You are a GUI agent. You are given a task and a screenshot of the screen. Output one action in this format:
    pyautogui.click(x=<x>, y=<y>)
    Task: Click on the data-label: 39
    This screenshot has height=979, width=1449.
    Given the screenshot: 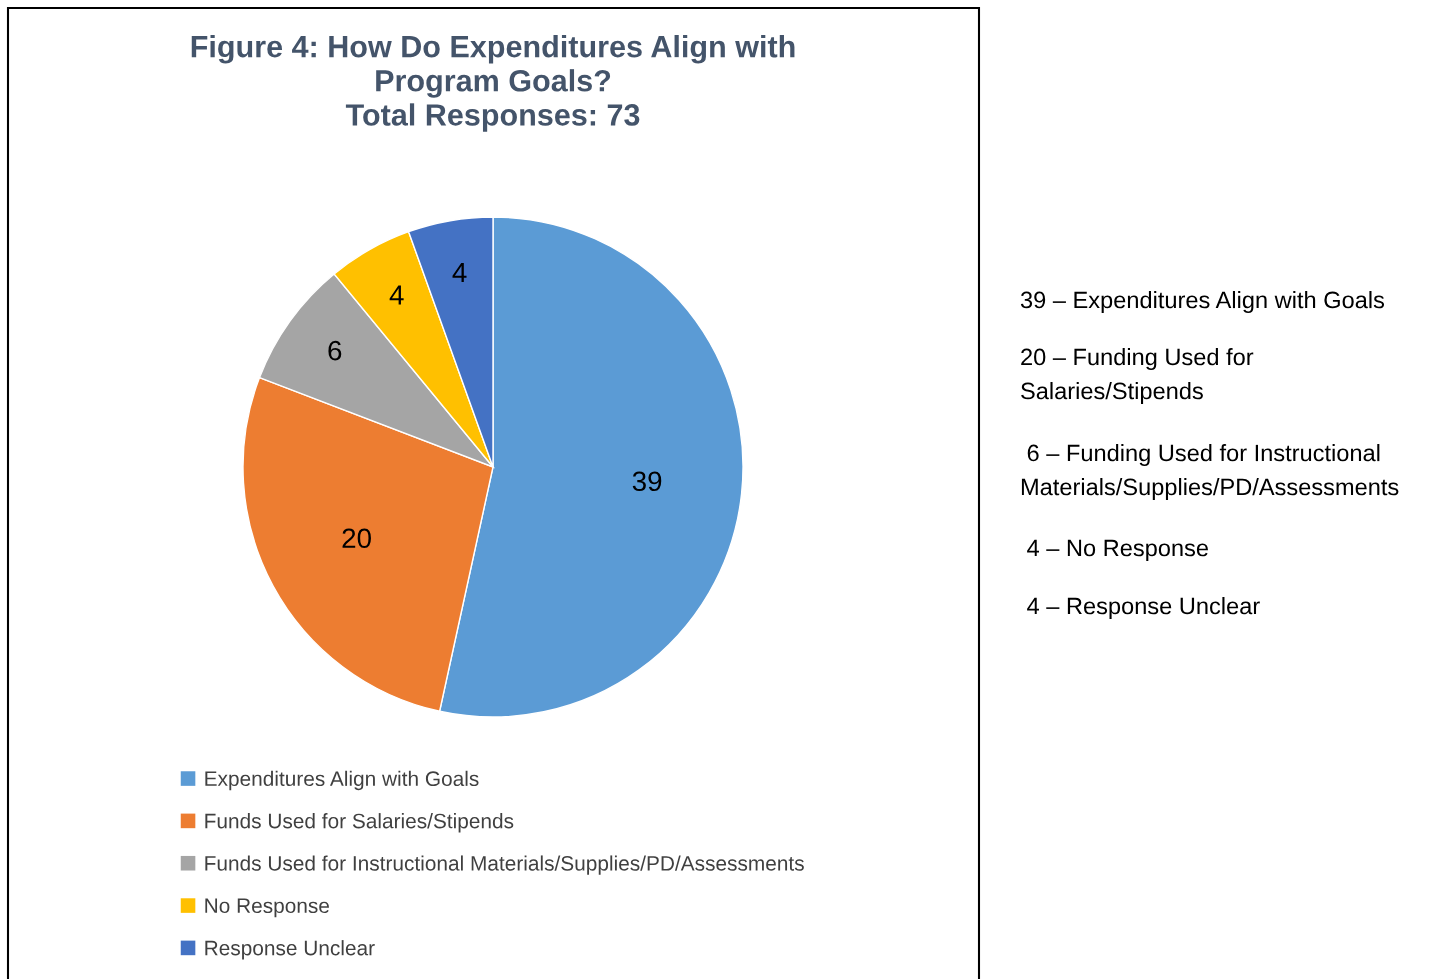 What is the action you would take?
    pyautogui.click(x=647, y=481)
    